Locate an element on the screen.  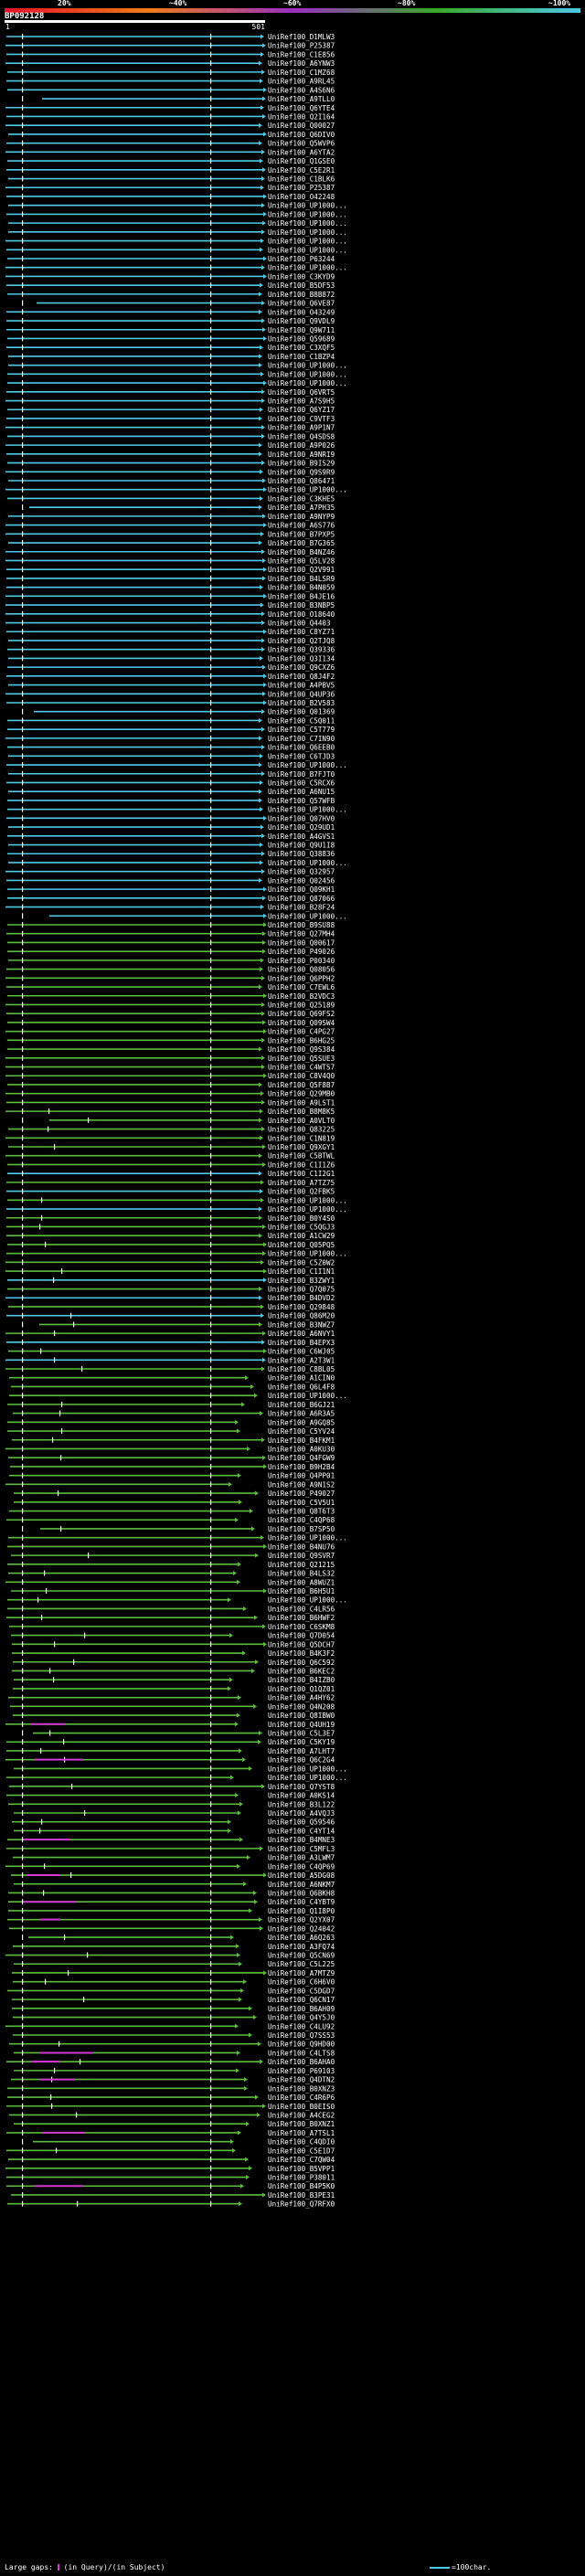
hit-label: UniRef100_Q4403 is located at coordinates (299, 624).